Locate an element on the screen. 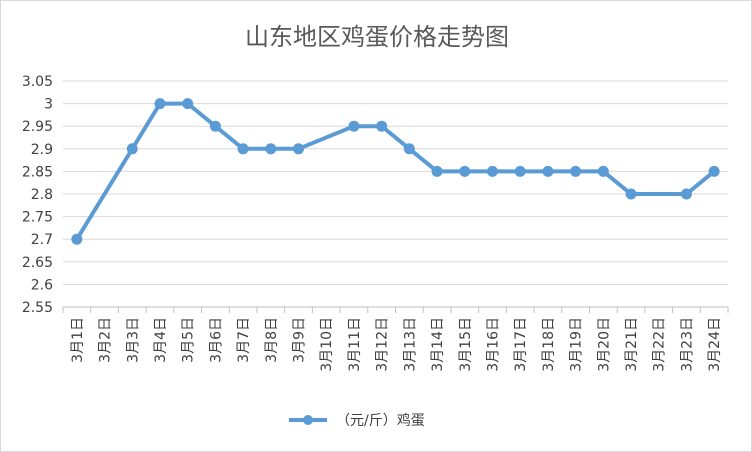 The image size is (752, 452). legend: （元/斤）鸡蛋 is located at coordinates (357, 420).